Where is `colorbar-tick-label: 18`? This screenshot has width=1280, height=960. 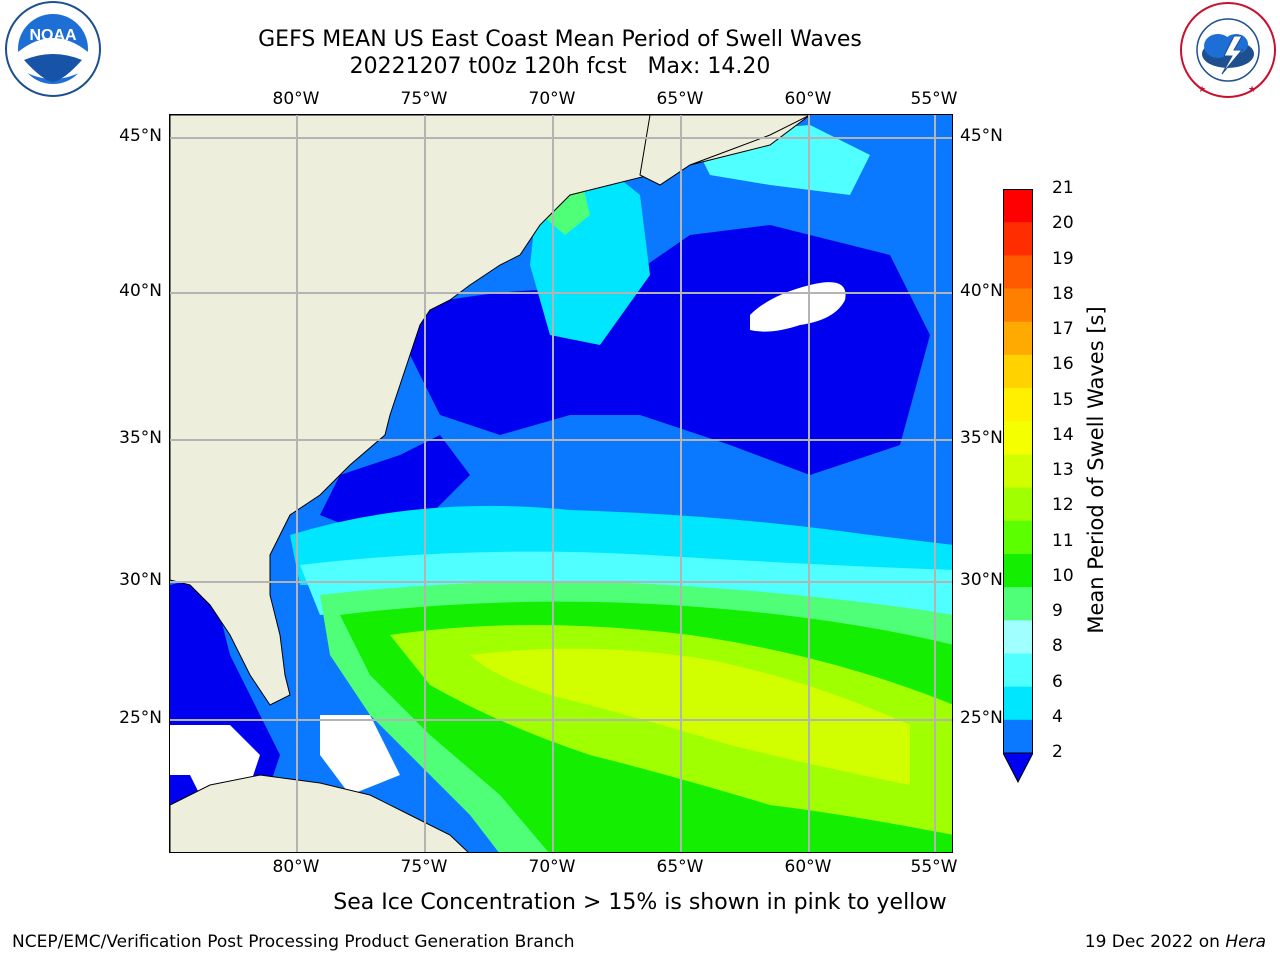 colorbar-tick-label: 18 is located at coordinates (1063, 293).